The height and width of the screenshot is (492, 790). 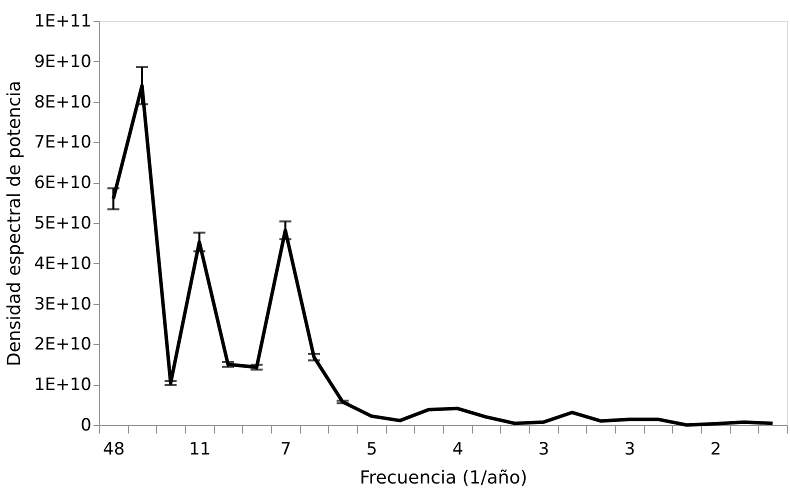 I want to click on y-tick-label: 4E+10, so click(x=63, y=264).